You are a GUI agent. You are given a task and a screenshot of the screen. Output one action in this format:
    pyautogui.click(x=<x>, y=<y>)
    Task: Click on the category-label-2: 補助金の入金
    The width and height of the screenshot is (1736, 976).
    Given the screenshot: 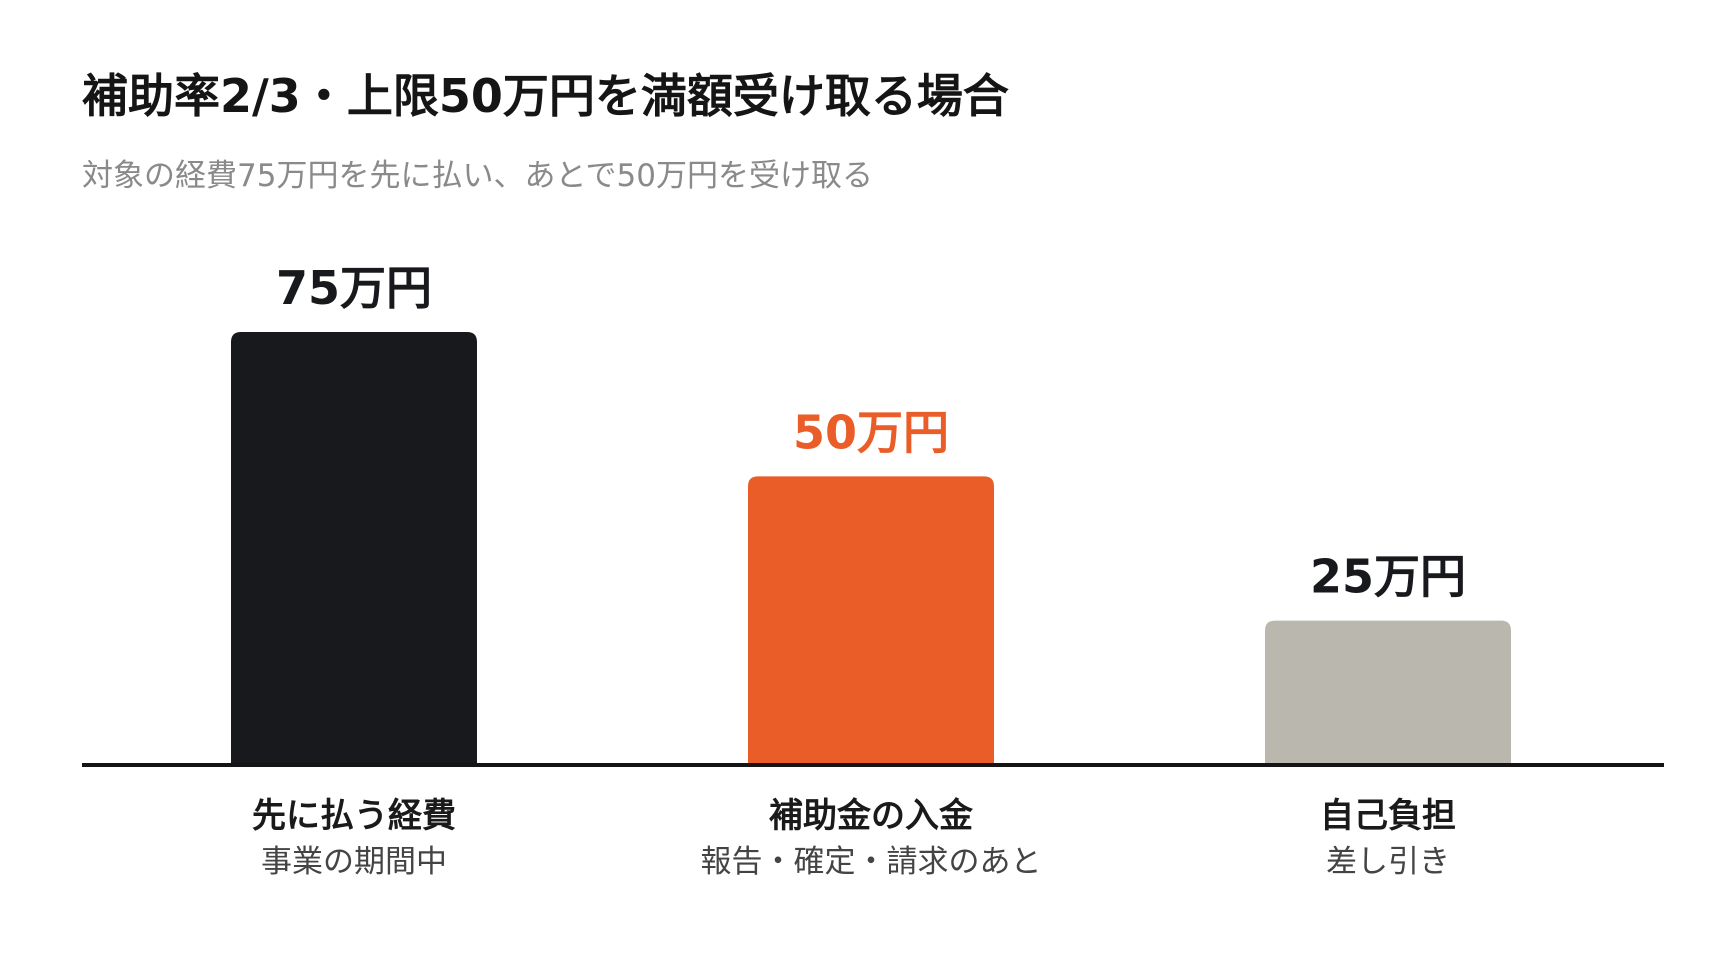 What is the action you would take?
    pyautogui.click(x=871, y=816)
    